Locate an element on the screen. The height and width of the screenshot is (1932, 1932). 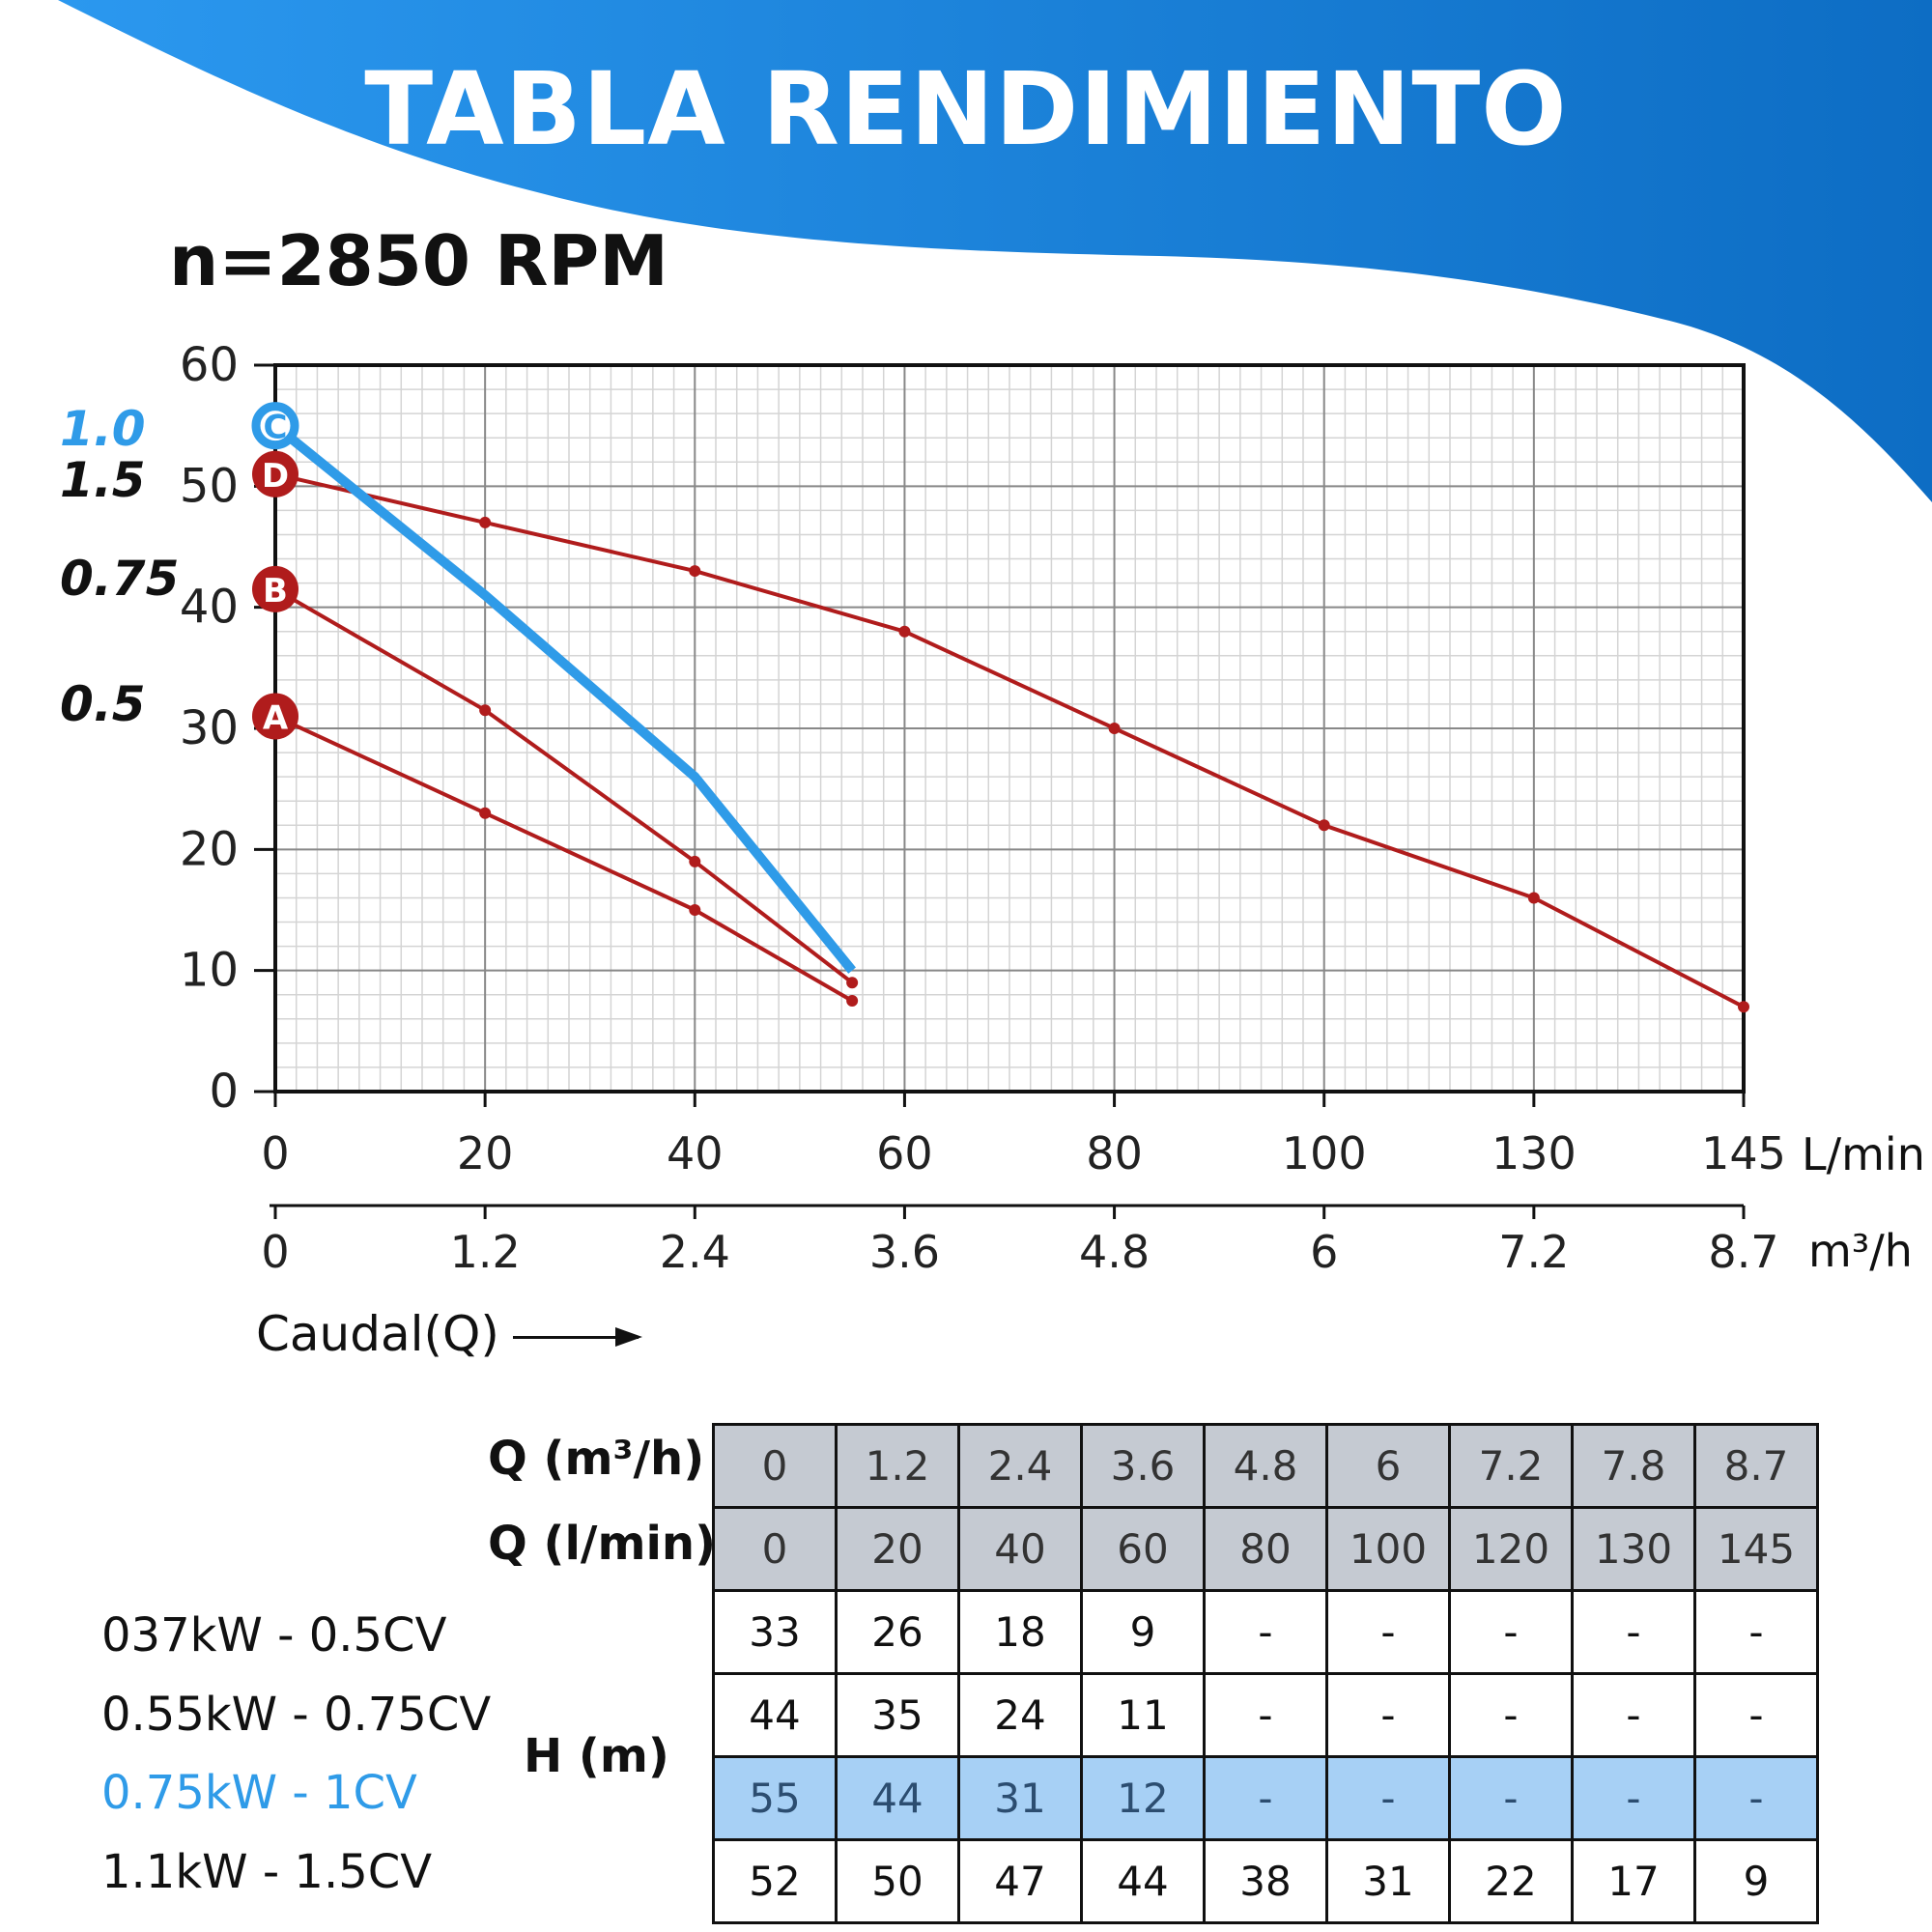
table-cell: 33 is located at coordinates (775, 1632).